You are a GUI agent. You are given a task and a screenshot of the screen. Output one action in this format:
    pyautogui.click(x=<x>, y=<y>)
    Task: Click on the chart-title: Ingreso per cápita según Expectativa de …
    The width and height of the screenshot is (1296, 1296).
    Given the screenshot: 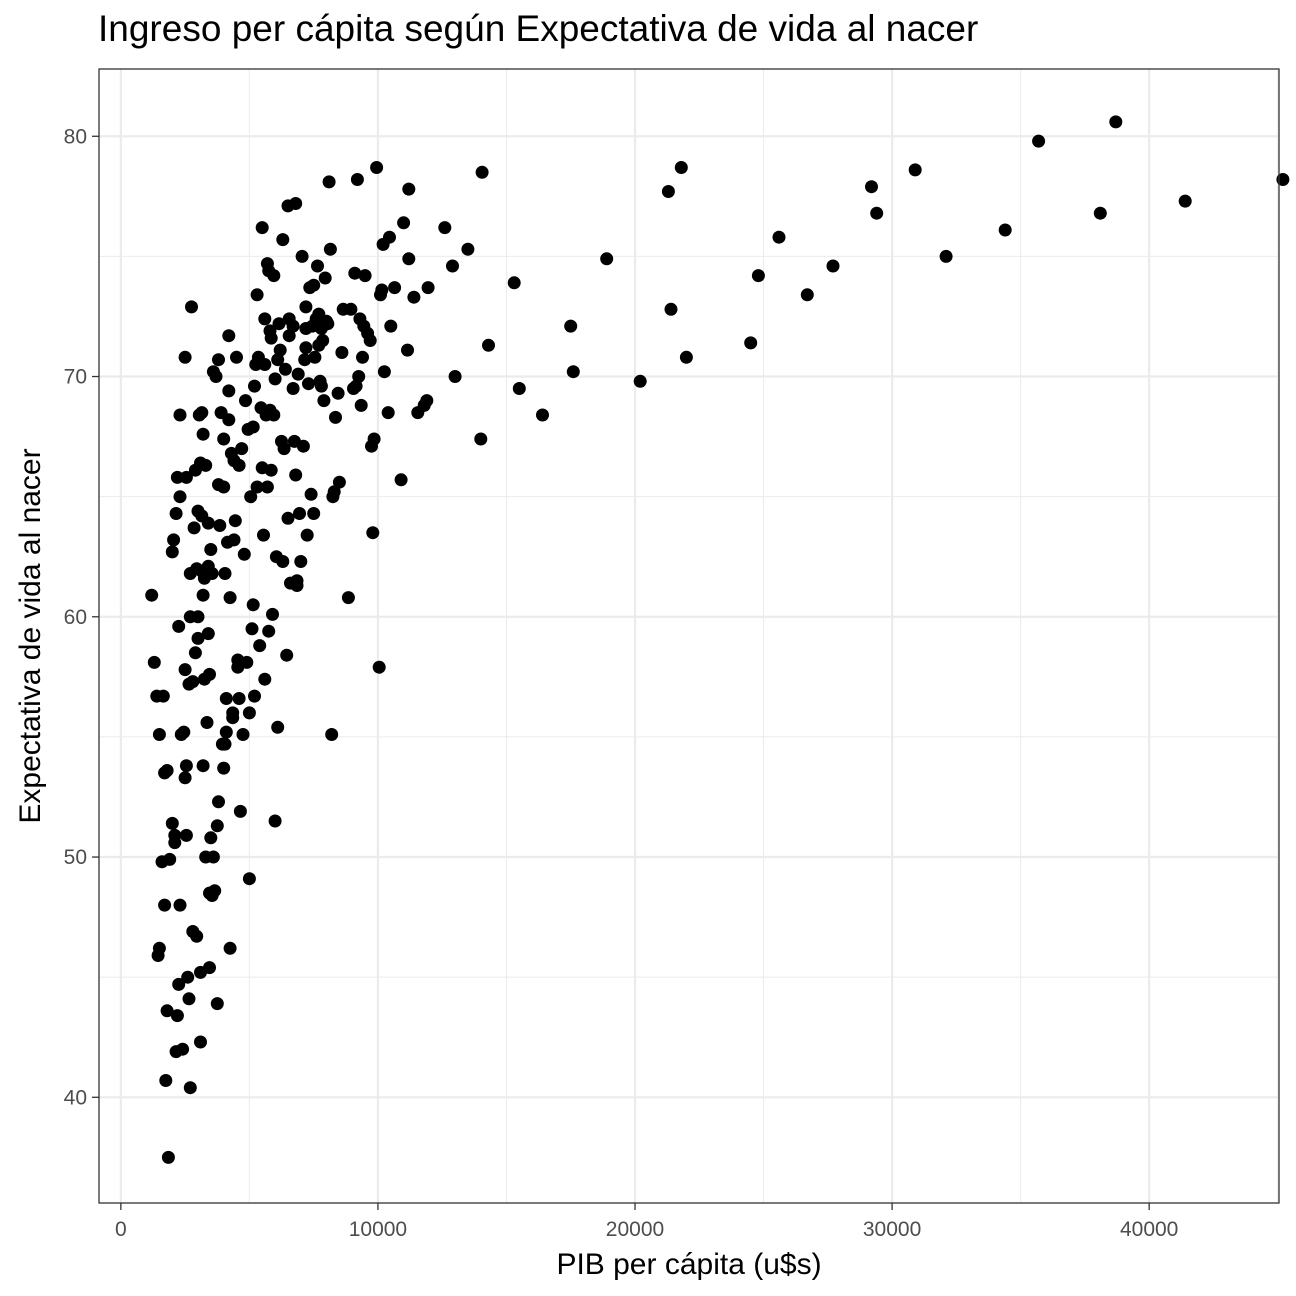 What is the action you would take?
    pyautogui.click(x=538, y=28)
    